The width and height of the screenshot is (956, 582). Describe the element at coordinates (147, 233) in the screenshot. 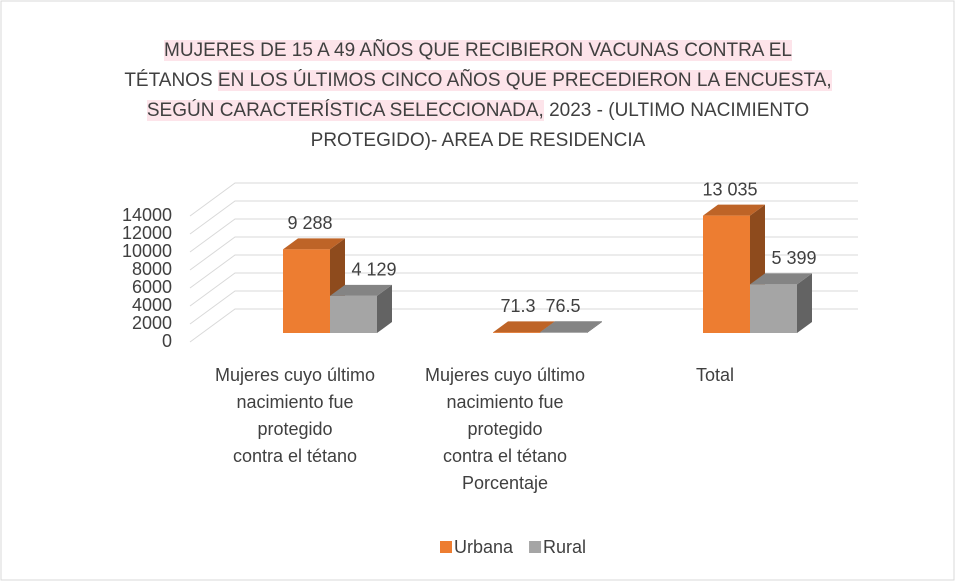

I see `y-tick-label: 12000` at that location.